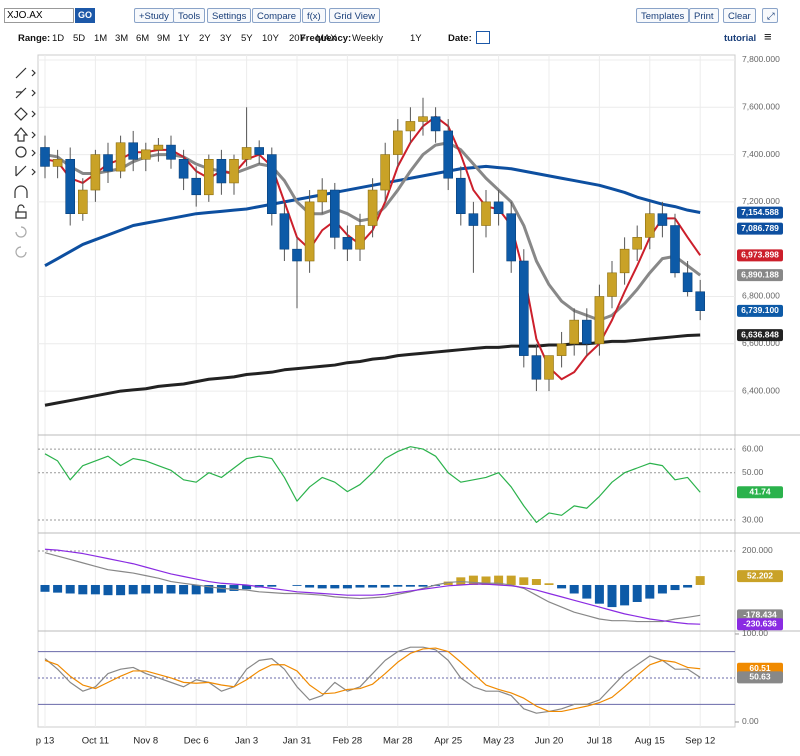 The height and width of the screenshot is (756, 800). I want to click on x-tick-label: Jan 3, so click(246, 741).